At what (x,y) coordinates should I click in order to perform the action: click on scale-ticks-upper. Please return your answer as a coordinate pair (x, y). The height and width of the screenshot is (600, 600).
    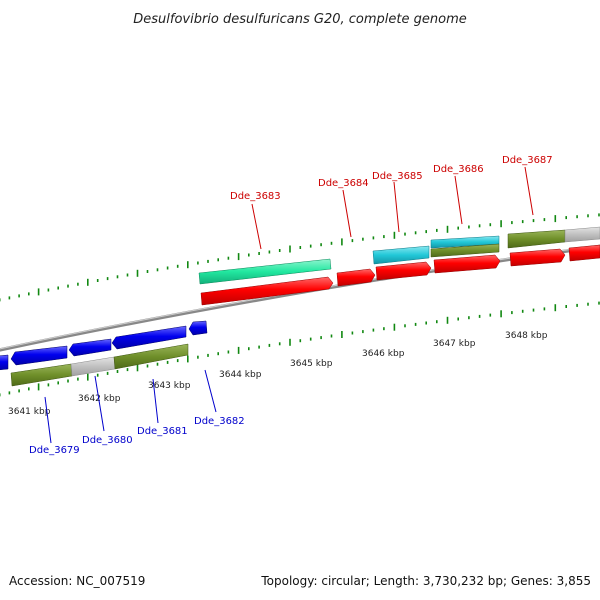
    Looking at the image, I should click on (300, 257).